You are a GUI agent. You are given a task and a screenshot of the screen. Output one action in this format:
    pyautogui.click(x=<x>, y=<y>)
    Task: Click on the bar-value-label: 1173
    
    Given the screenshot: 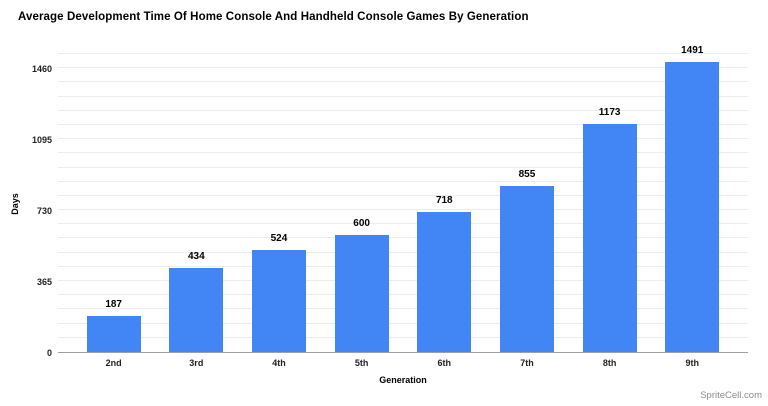 What is the action you would take?
    pyautogui.click(x=609, y=112)
    